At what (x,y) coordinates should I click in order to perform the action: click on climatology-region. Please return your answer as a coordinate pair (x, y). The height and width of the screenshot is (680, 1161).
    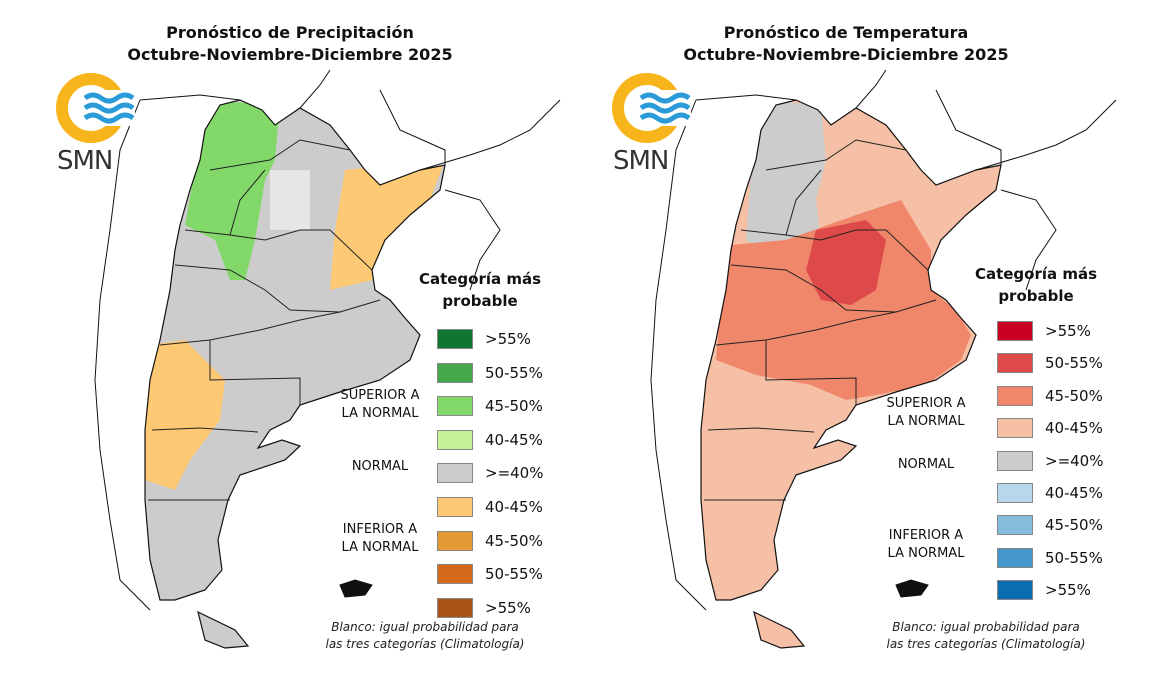
    Looking at the image, I should click on (290, 200).